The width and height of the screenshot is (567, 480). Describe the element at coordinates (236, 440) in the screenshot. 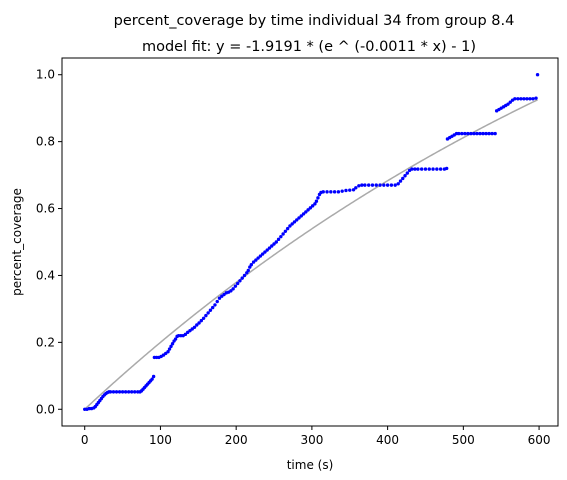

I see `x-tick-label: 200` at that location.